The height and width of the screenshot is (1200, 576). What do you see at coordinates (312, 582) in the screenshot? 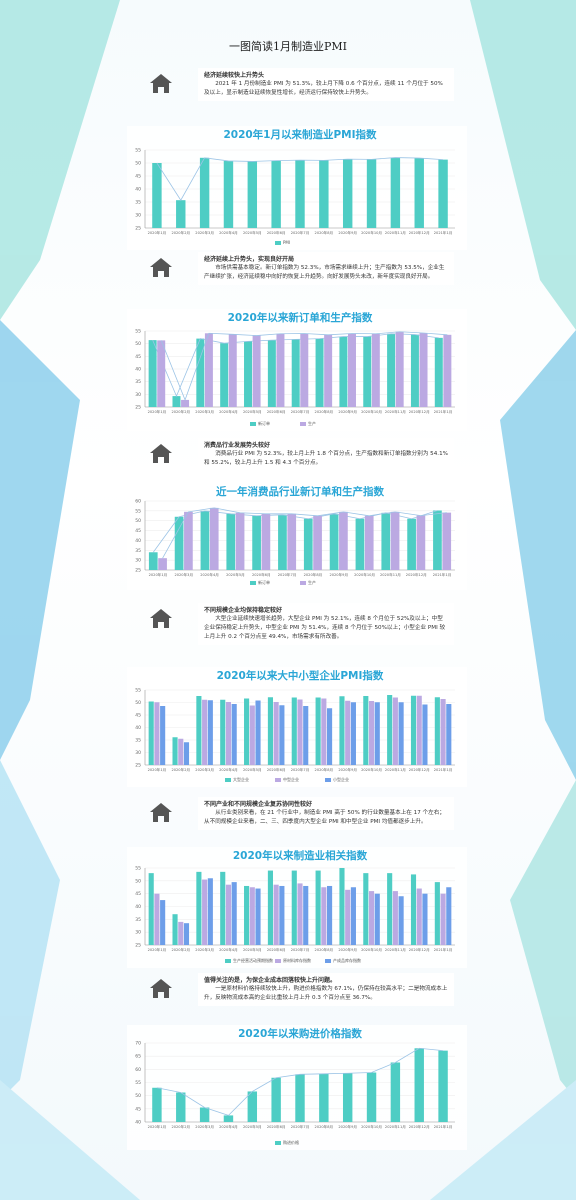
I see `legend-label: 生产` at bounding box center [312, 582].